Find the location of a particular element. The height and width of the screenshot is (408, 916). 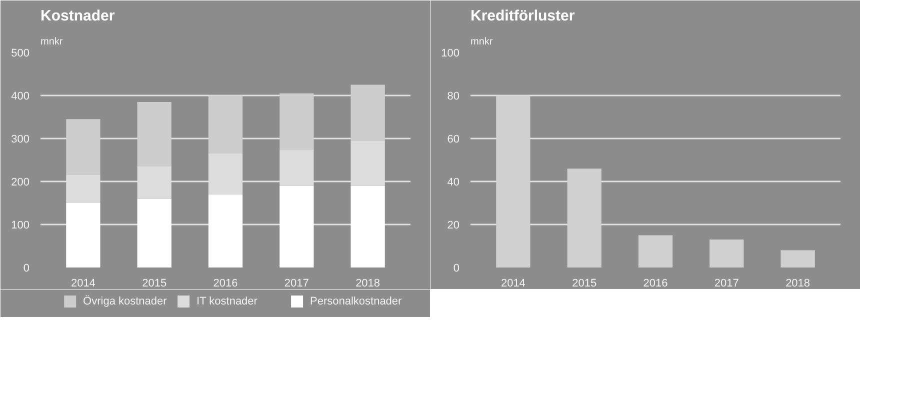

legend-label: Personalkostnader is located at coordinates (356, 302).